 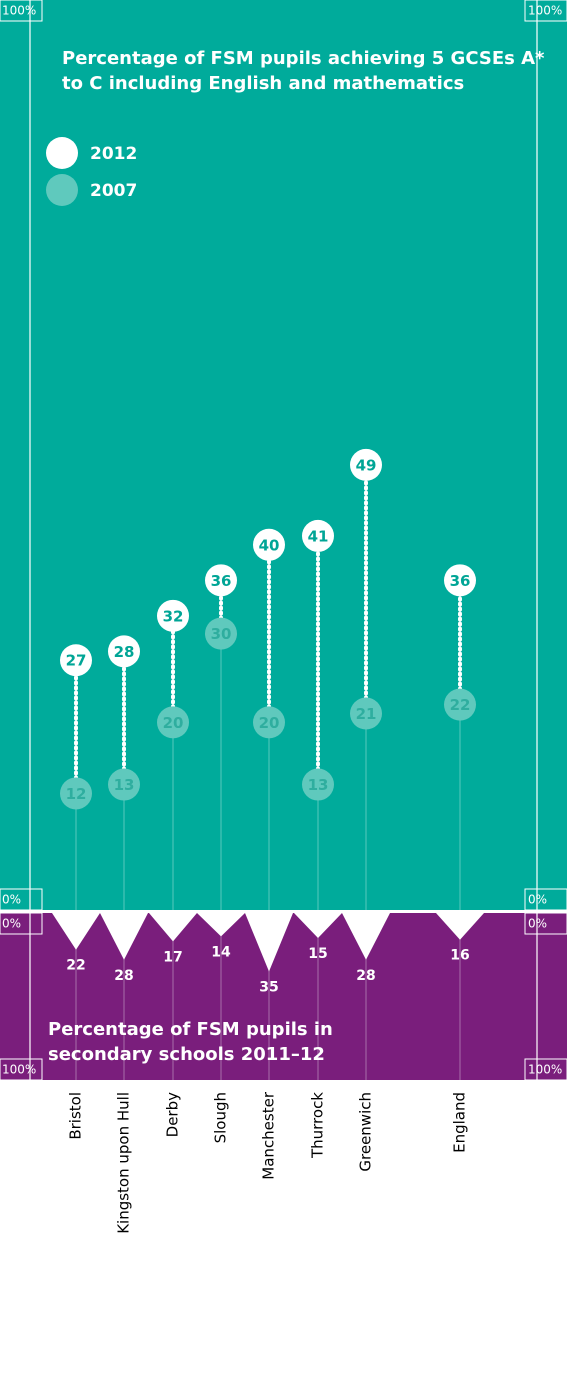 What do you see at coordinates (459, 956) in the screenshot?
I see `data-label: 16` at bounding box center [459, 956].